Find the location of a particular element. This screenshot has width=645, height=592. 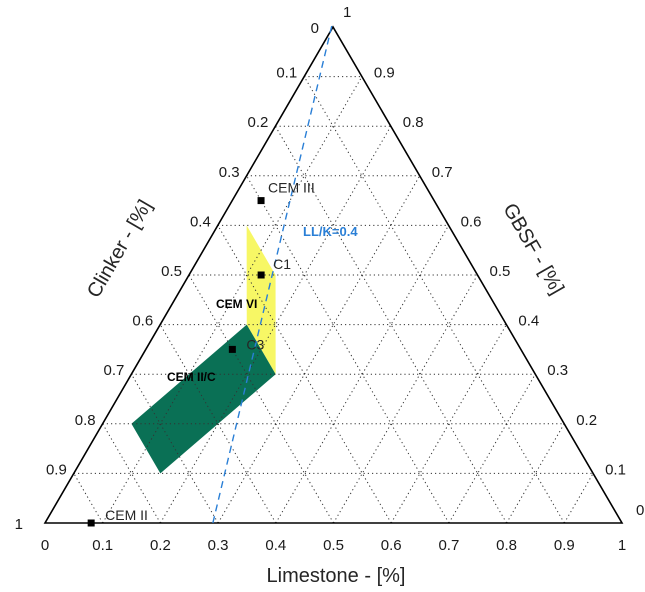

x-axis-title: Limestone - [%] is located at coordinates (336, 576).